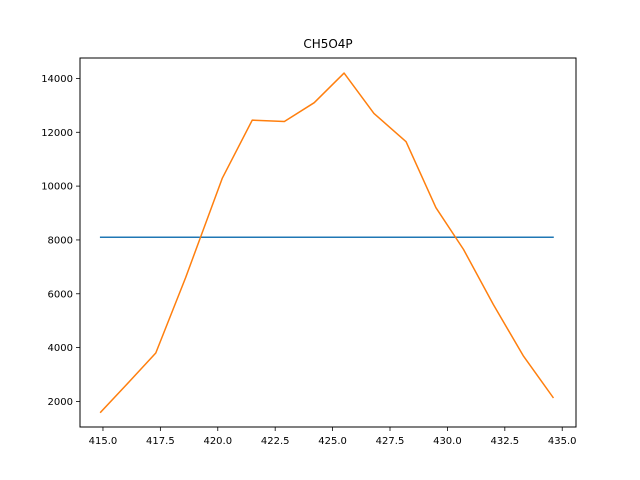 This screenshot has height=480, width=640. Describe the element at coordinates (504, 441) in the screenshot. I see `x-tick-label: 432.5` at that location.